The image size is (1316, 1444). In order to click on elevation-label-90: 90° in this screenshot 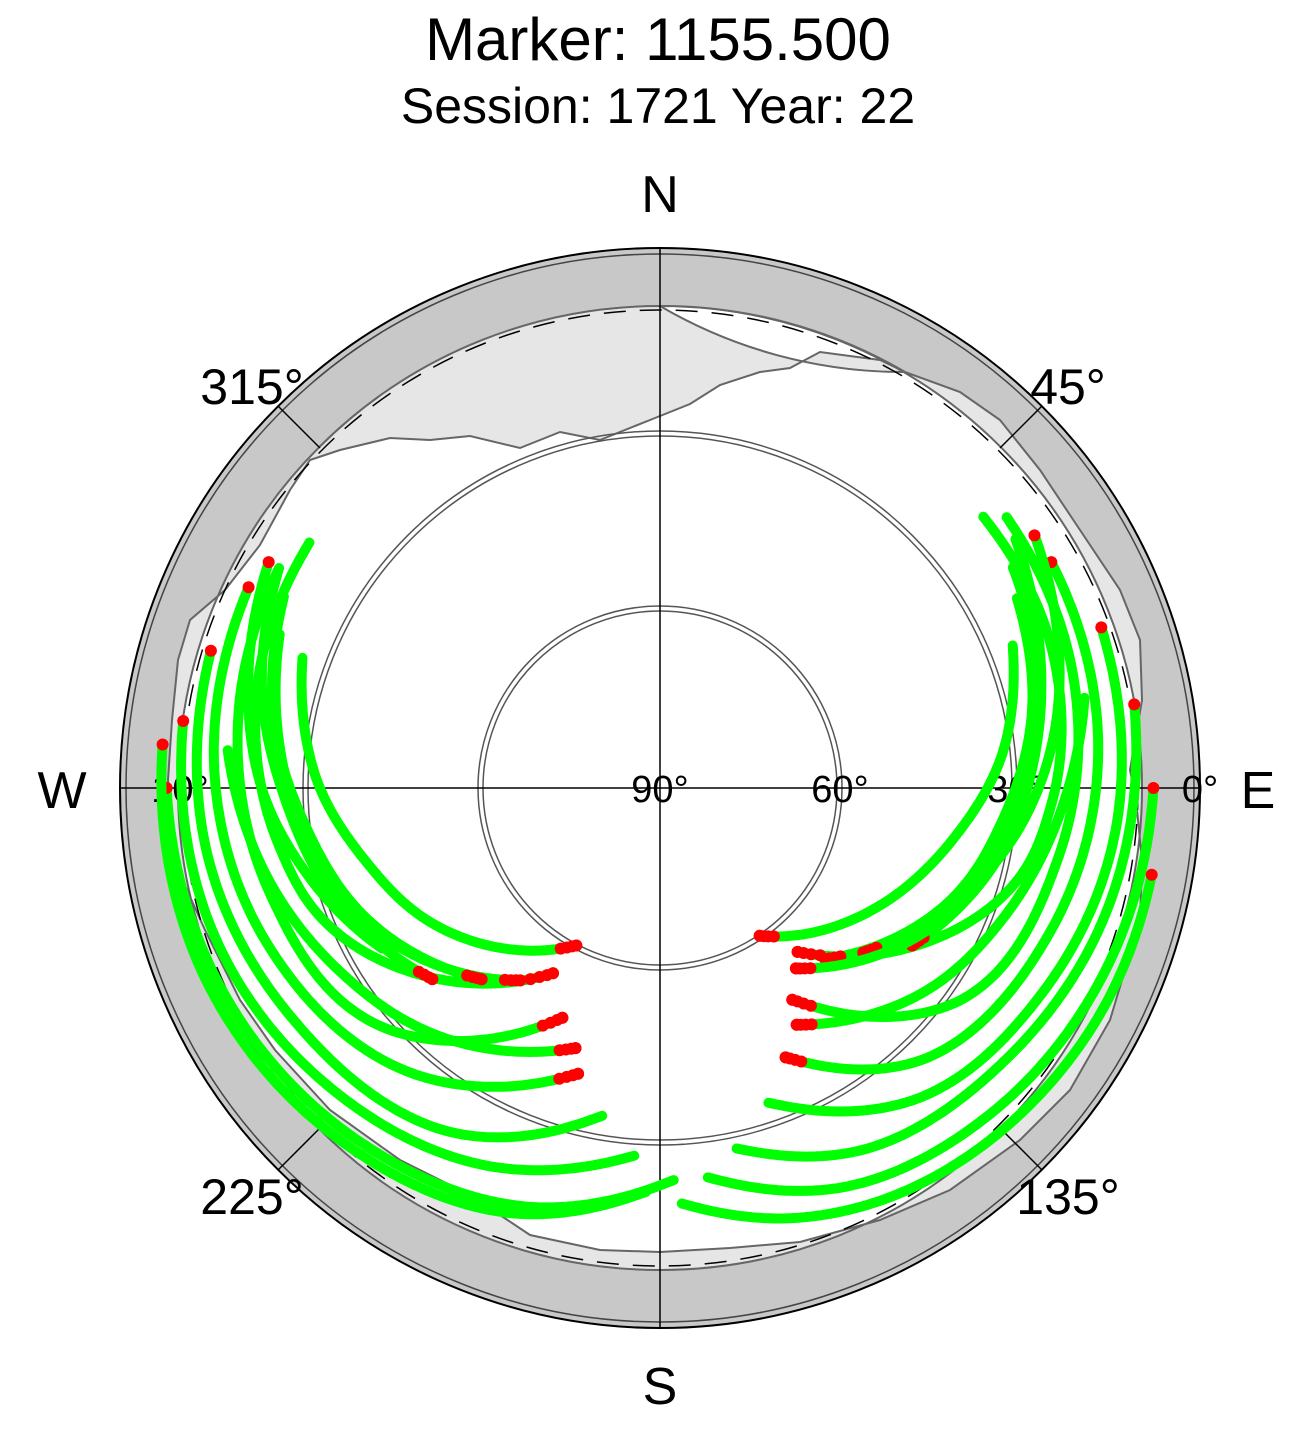, I will do `click(659, 790)`.